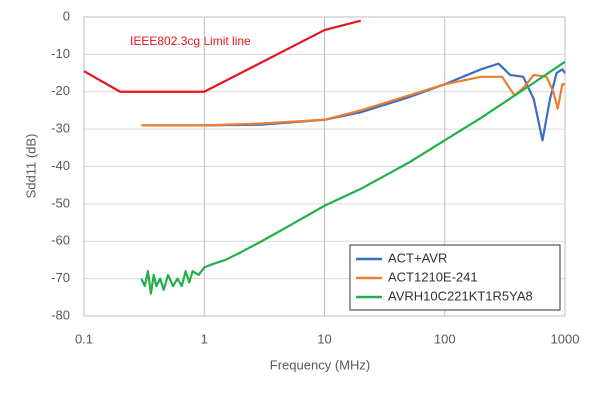  Describe the element at coordinates (60, 202) in the screenshot. I see `y-tick-label: -50` at that location.